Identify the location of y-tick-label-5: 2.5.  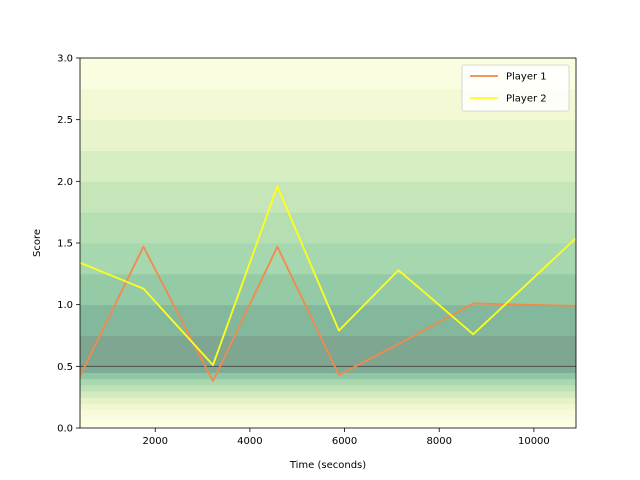
(65, 120).